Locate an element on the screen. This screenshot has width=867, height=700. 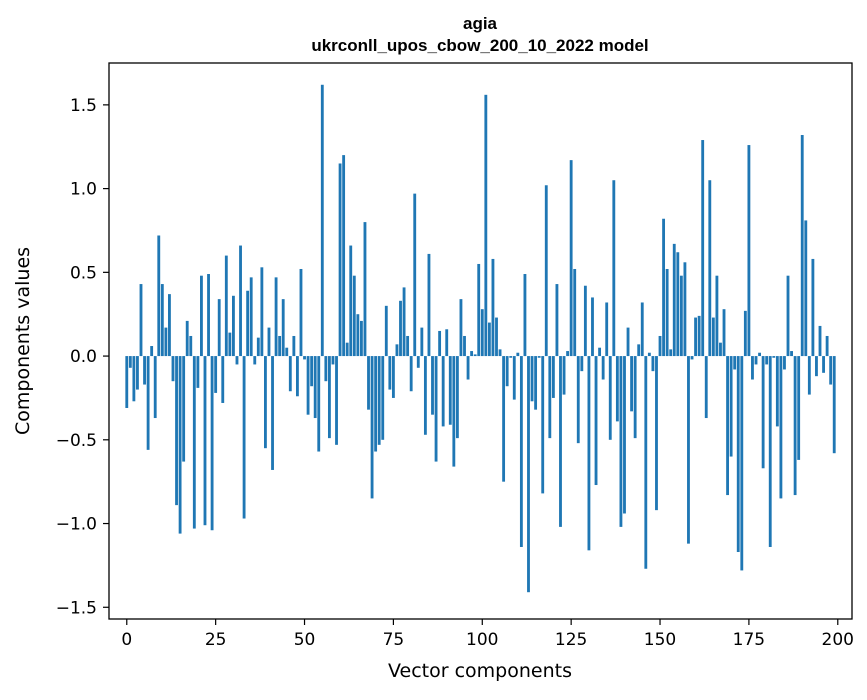
y-axis: −1.5 −1.0 −0.5 0.0 0.5 1.0 1.5 is located at coordinates (82, 357).